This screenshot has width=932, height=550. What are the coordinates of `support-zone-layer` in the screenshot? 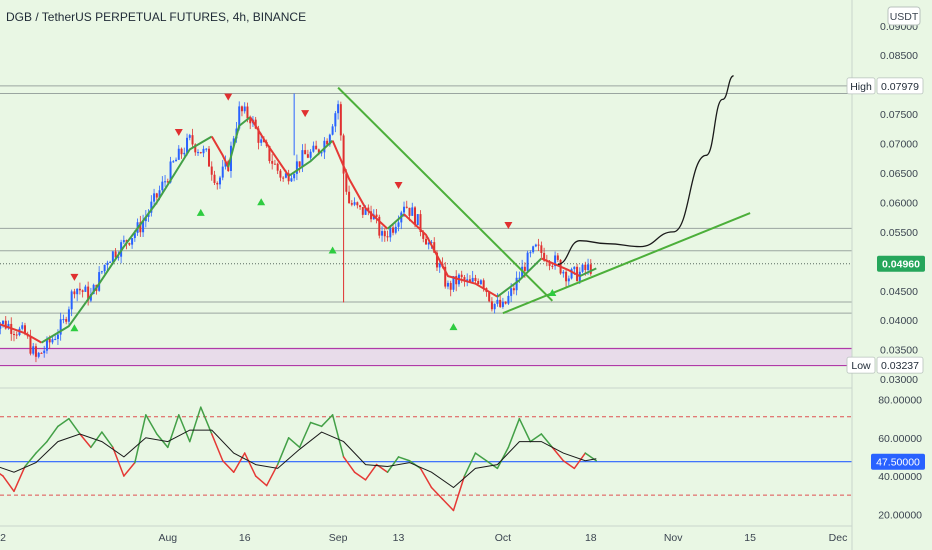 It's located at (426, 357).